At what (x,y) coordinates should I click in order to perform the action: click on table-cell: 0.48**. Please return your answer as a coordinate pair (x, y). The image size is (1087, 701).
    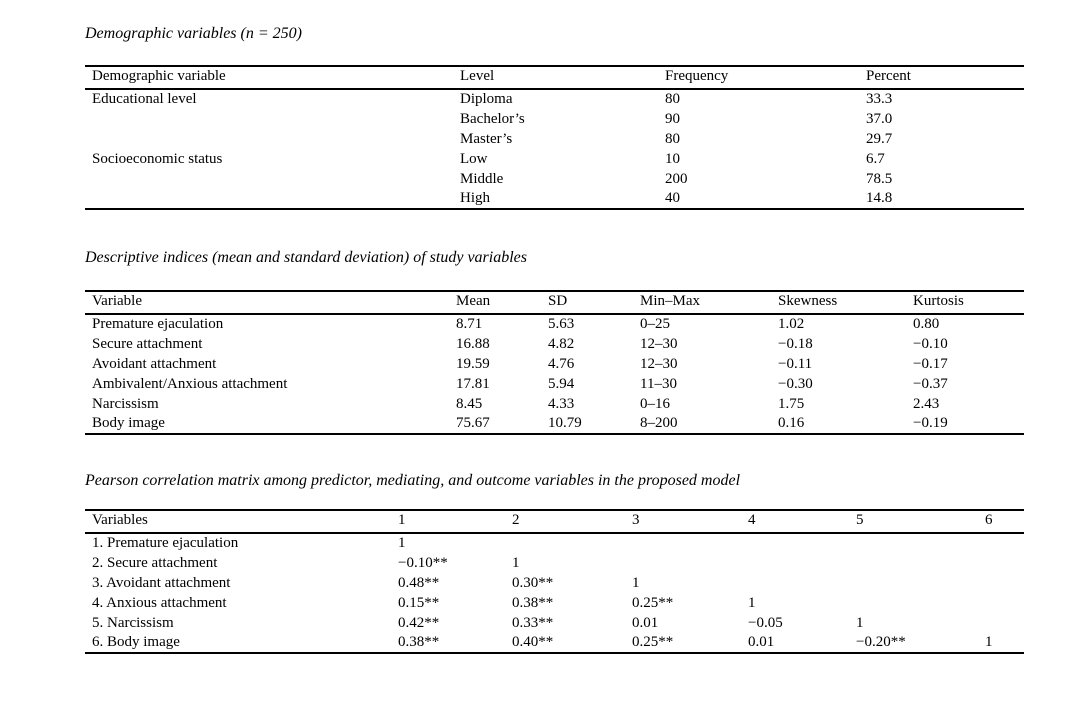
    Looking at the image, I should click on (419, 582).